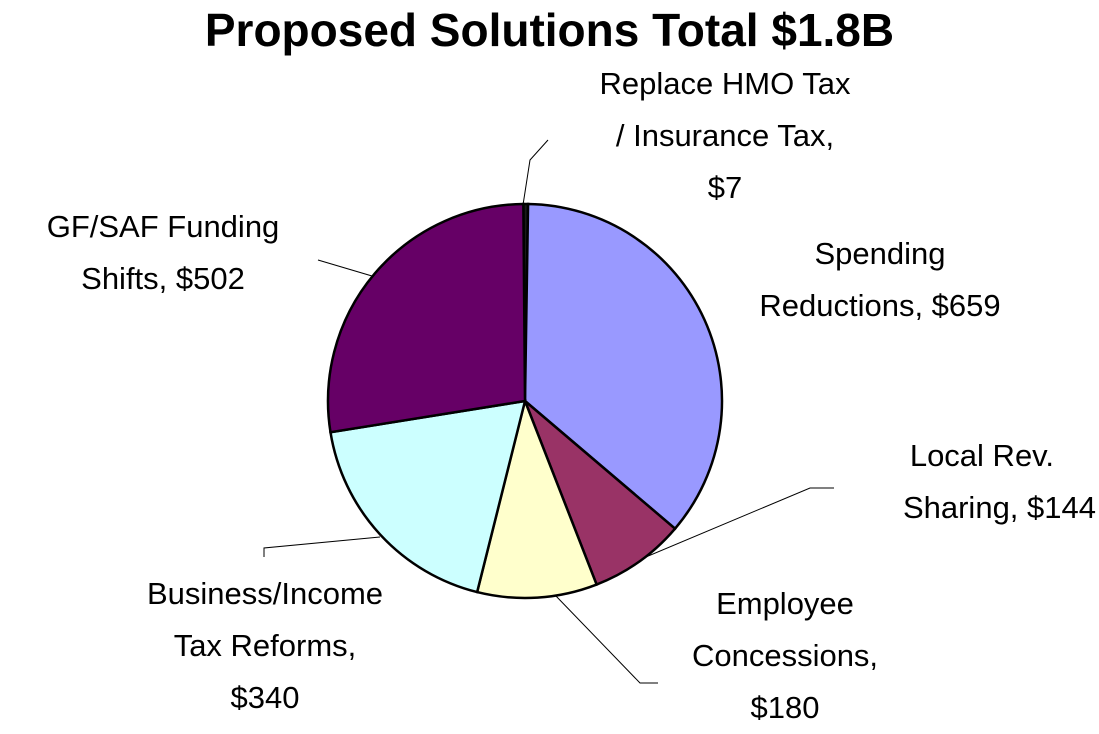 The height and width of the screenshot is (734, 1099). I want to click on pie-slice-gf-saf-funding-shifts, so click(426, 318).